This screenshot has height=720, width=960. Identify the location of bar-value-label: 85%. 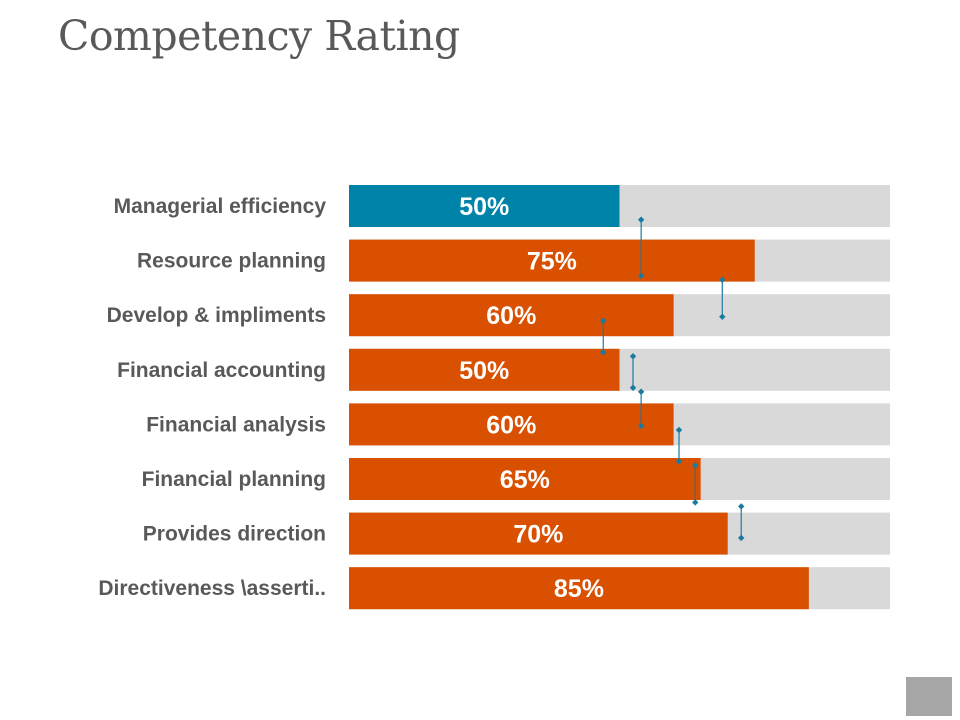
(579, 589).